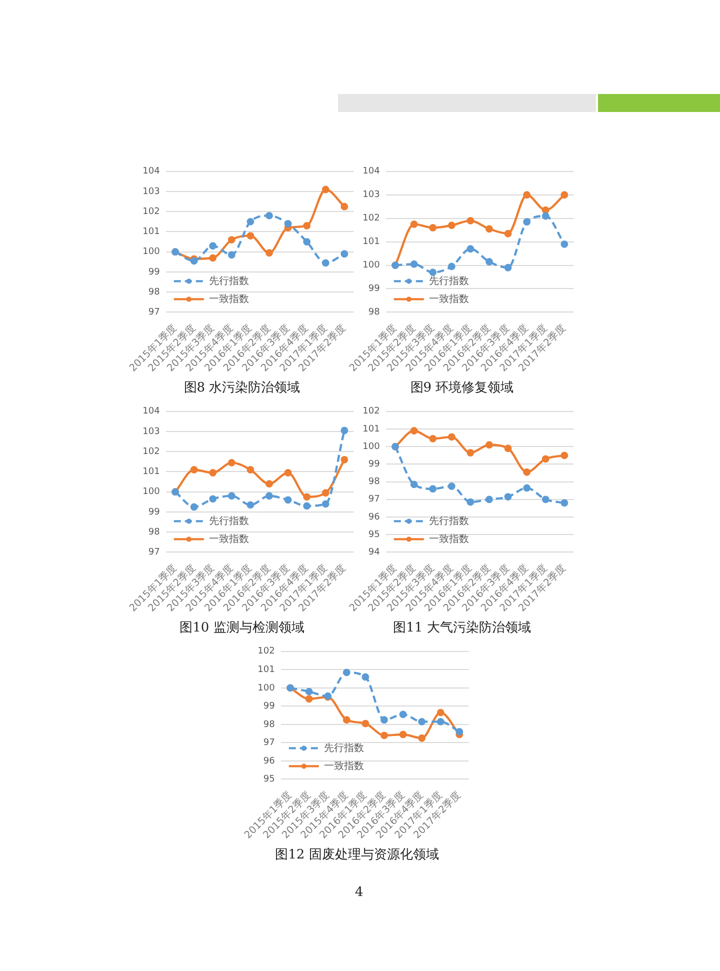 The image size is (720, 971). Describe the element at coordinates (242, 628) in the screenshot. I see `text: 图10 监测与检测领域` at that location.